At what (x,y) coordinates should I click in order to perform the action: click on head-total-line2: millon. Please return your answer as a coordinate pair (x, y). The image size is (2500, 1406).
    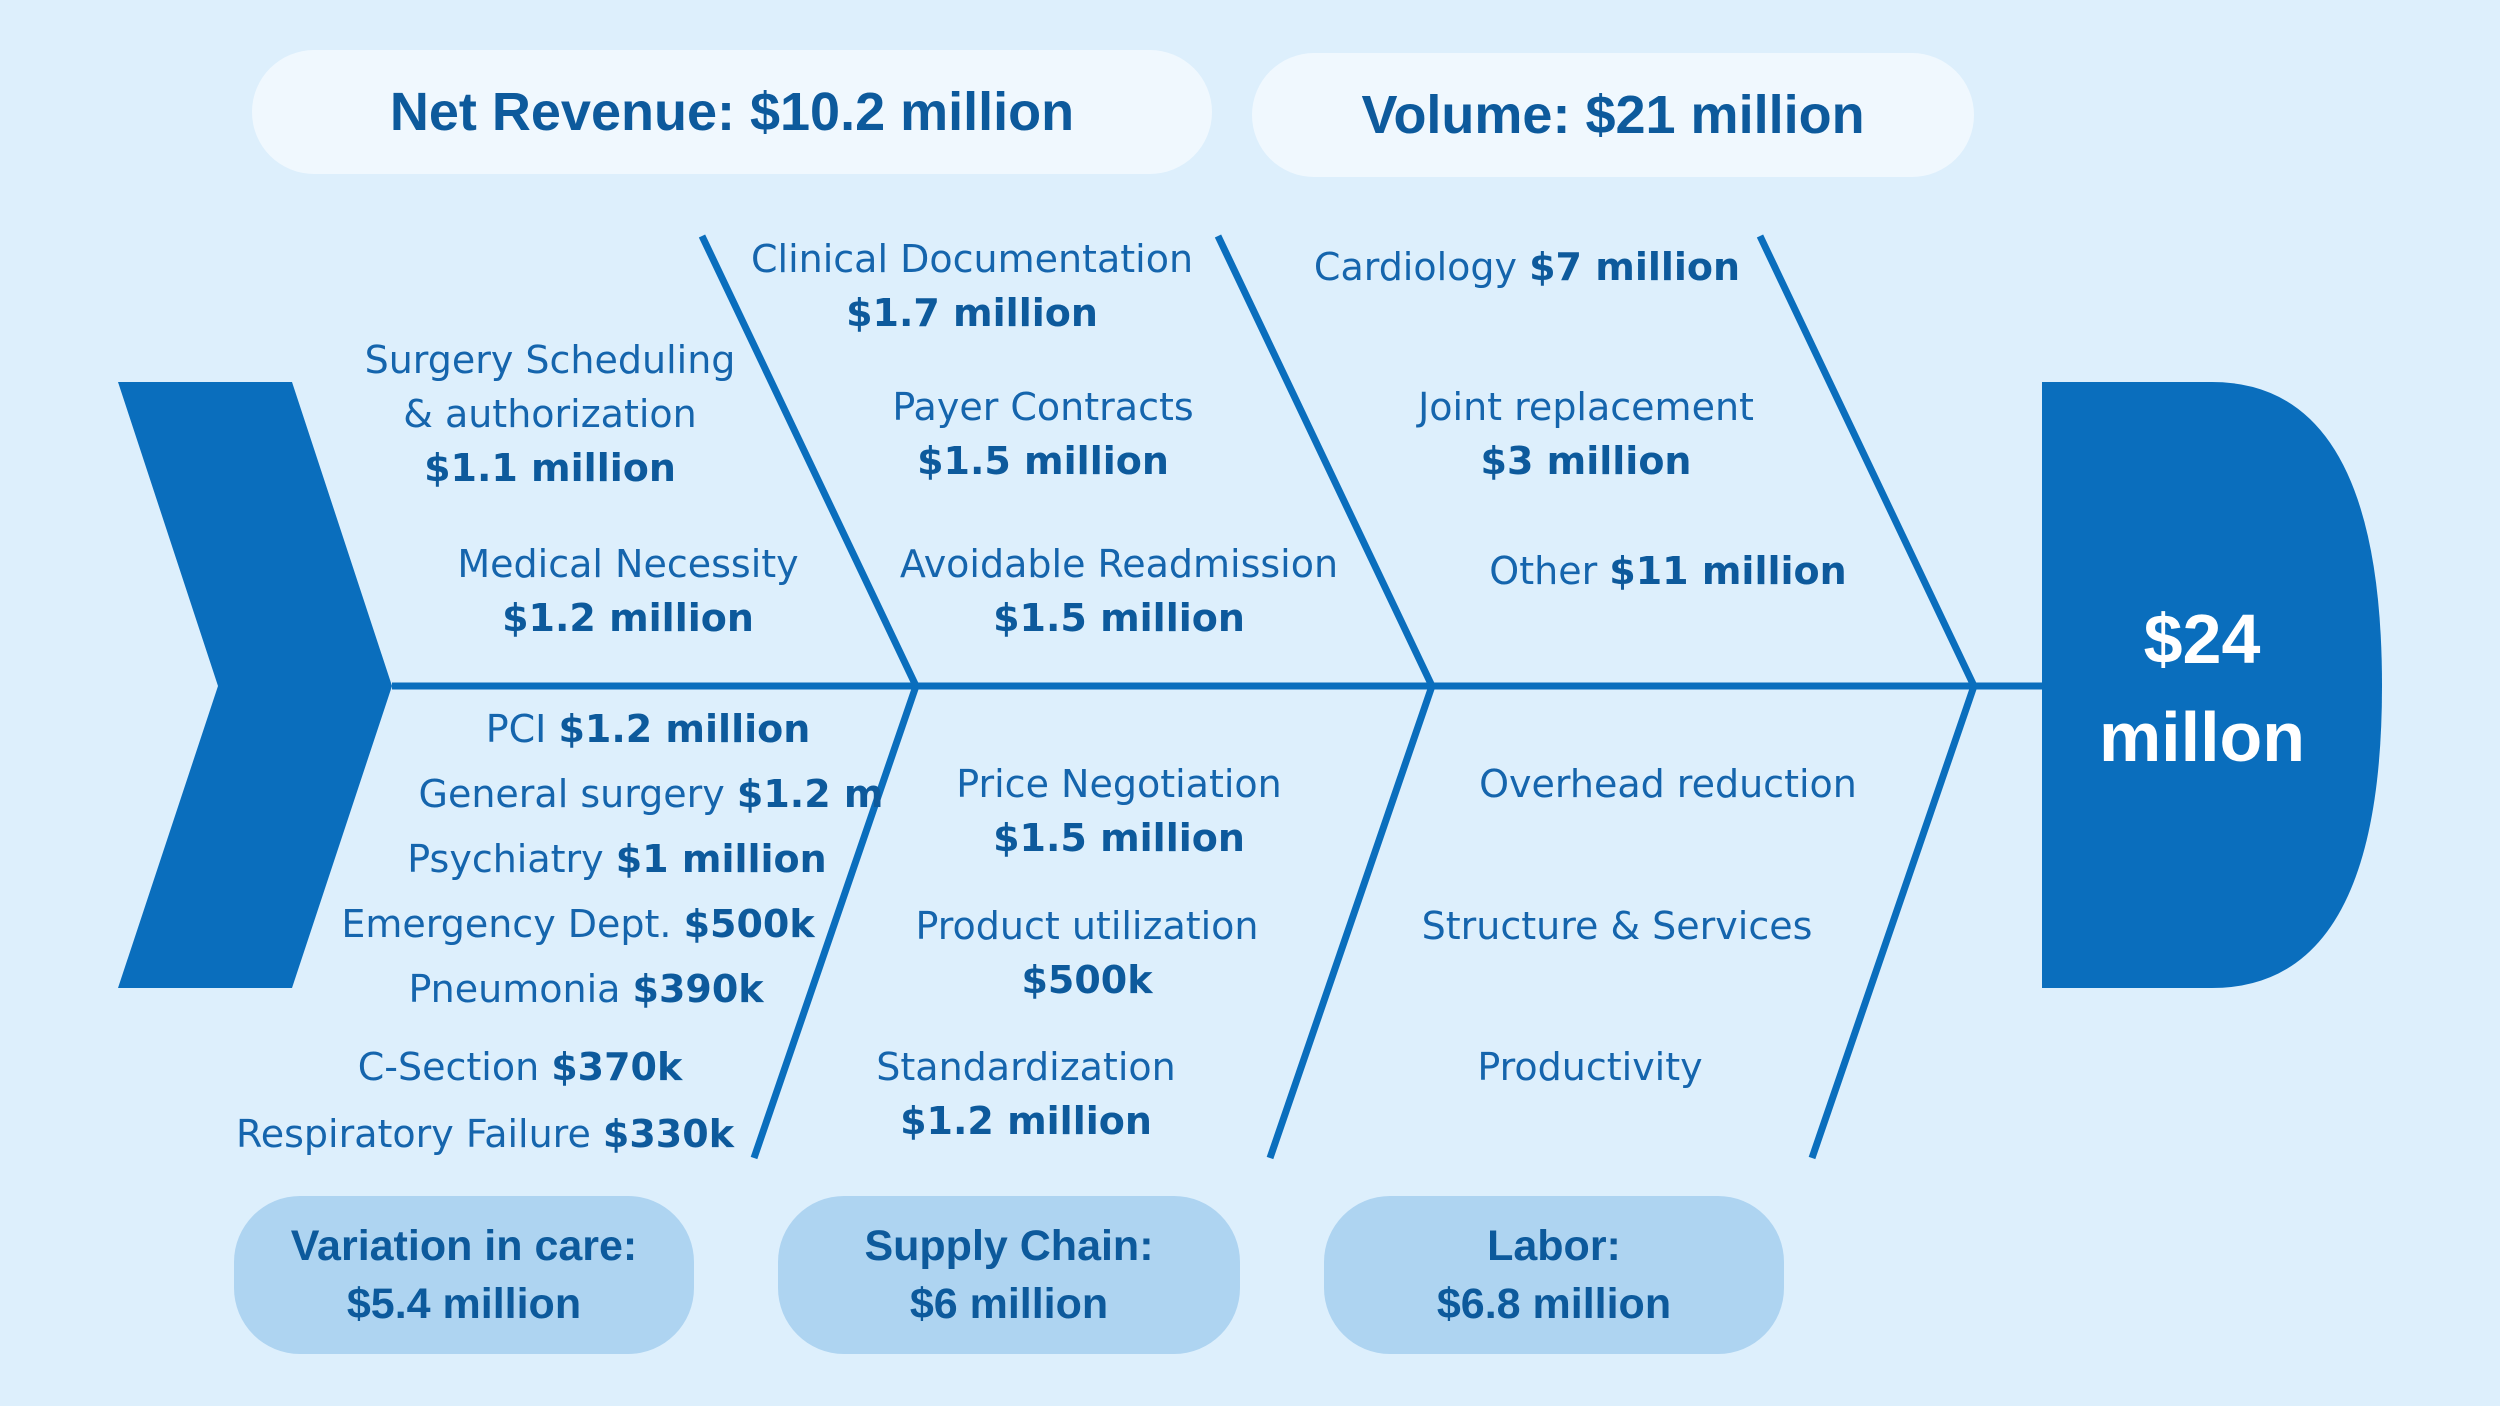
    Looking at the image, I should click on (2202, 737).